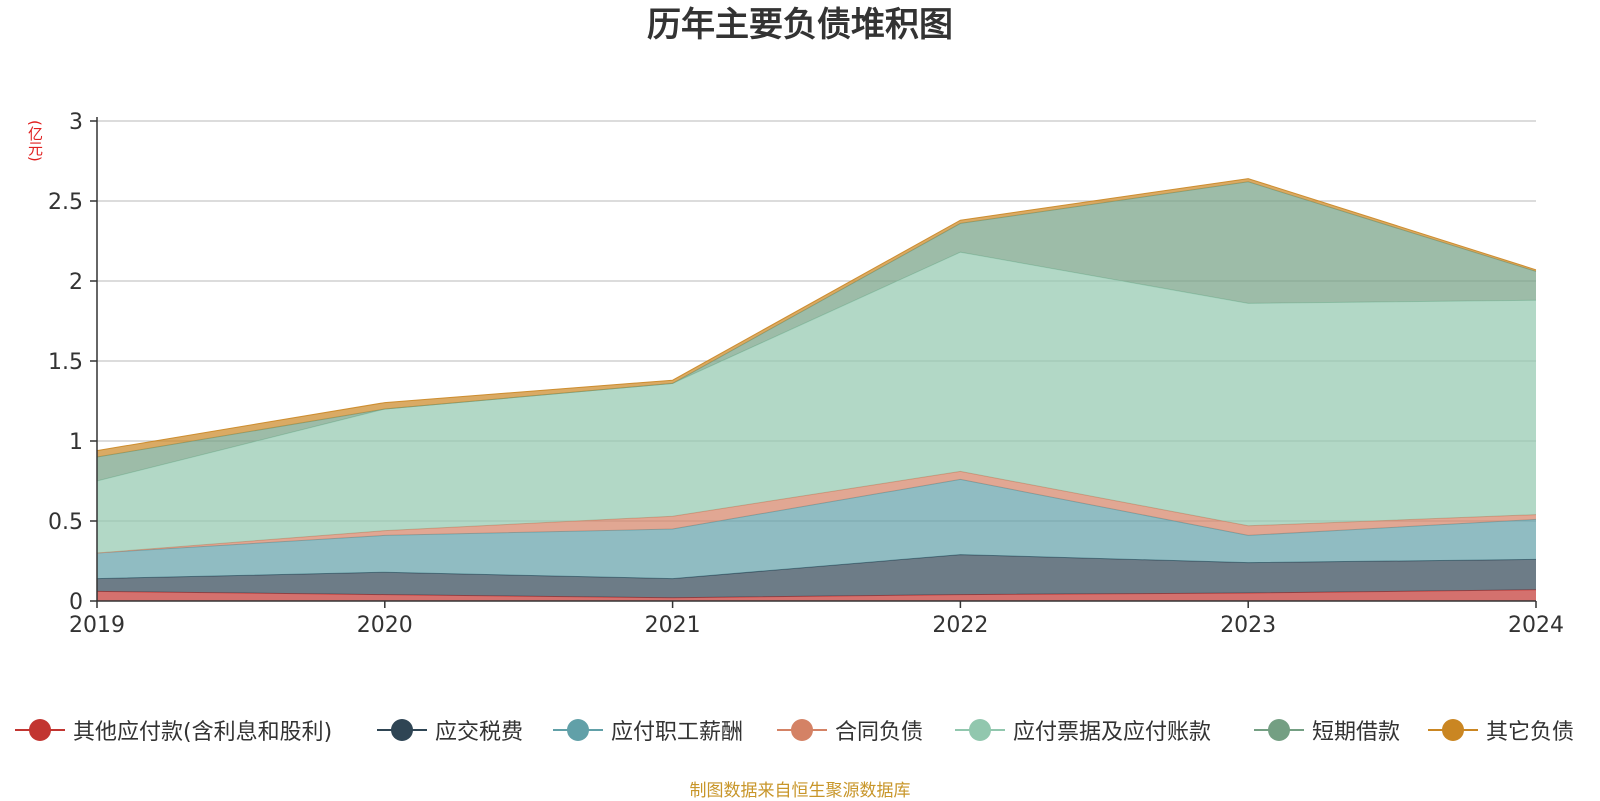 This screenshot has width=1600, height=801. Describe the element at coordinates (673, 625) in the screenshot. I see `x-tick-label: 2021` at that location.